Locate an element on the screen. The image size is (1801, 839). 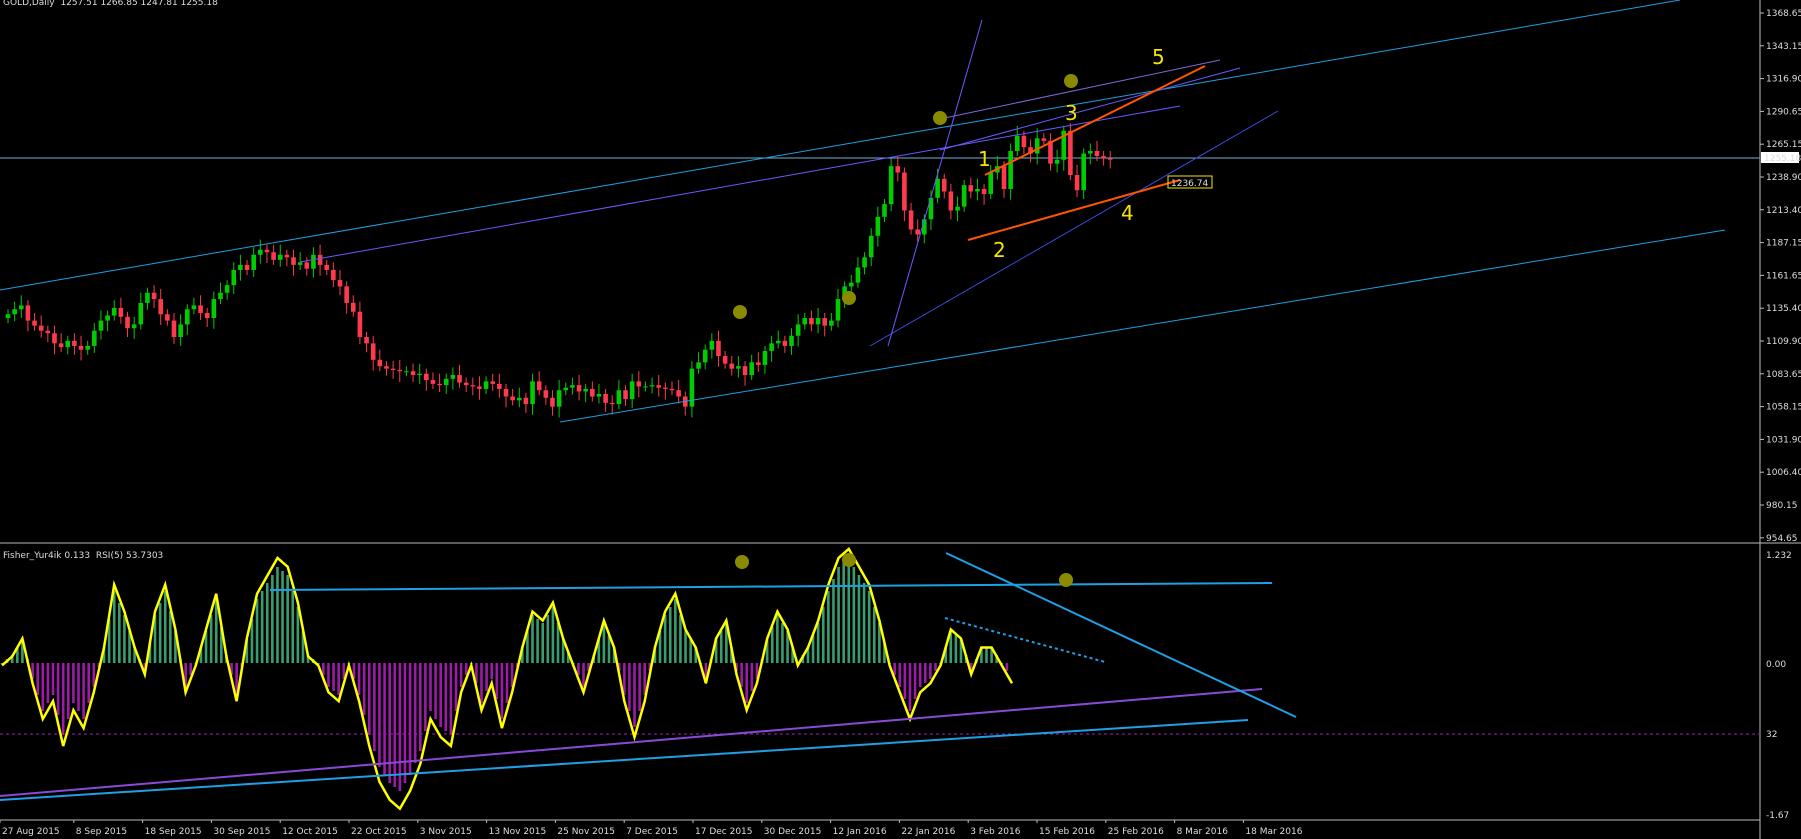
date-axis-label: 7 Dec 2015 is located at coordinates (652, 832).